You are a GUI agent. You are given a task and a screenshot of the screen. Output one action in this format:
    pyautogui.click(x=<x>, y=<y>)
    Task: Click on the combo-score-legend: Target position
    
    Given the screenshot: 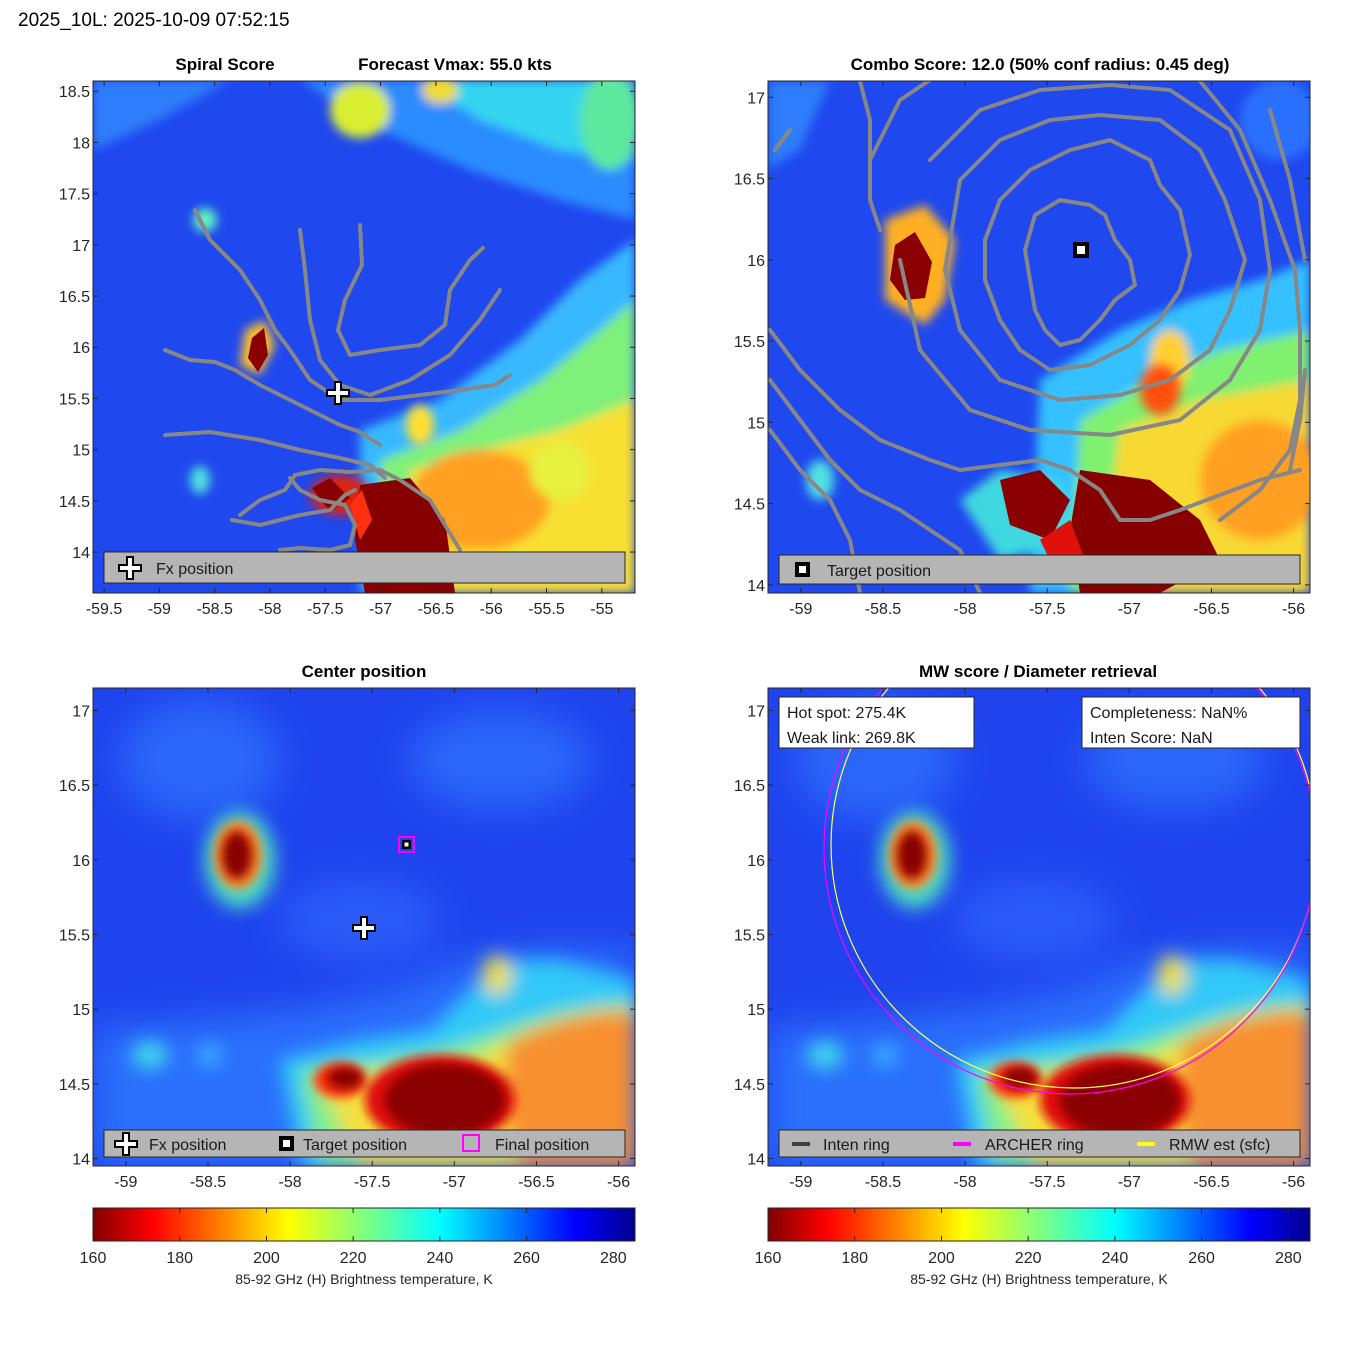 What is the action you would take?
    pyautogui.click(x=1039, y=569)
    